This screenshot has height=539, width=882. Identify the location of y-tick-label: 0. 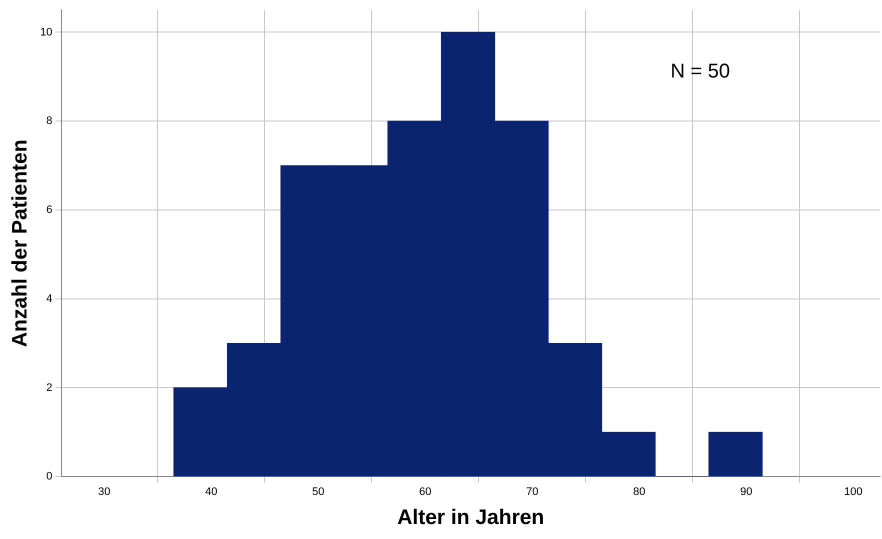
(49, 476).